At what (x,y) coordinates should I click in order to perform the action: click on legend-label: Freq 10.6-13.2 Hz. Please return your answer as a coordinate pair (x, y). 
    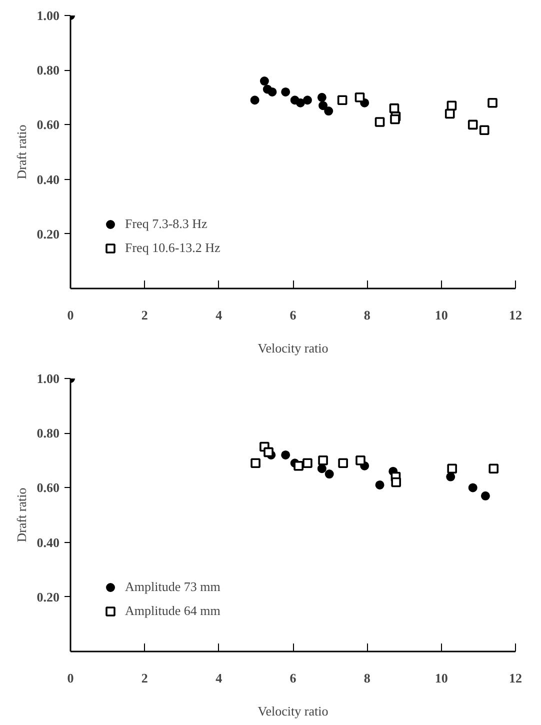
    Looking at the image, I should click on (172, 248).